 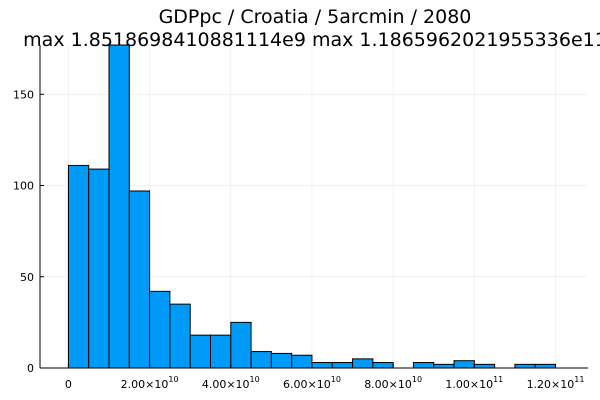 What do you see at coordinates (30, 368) in the screenshot?
I see `y-tick-label-0: 0` at bounding box center [30, 368].